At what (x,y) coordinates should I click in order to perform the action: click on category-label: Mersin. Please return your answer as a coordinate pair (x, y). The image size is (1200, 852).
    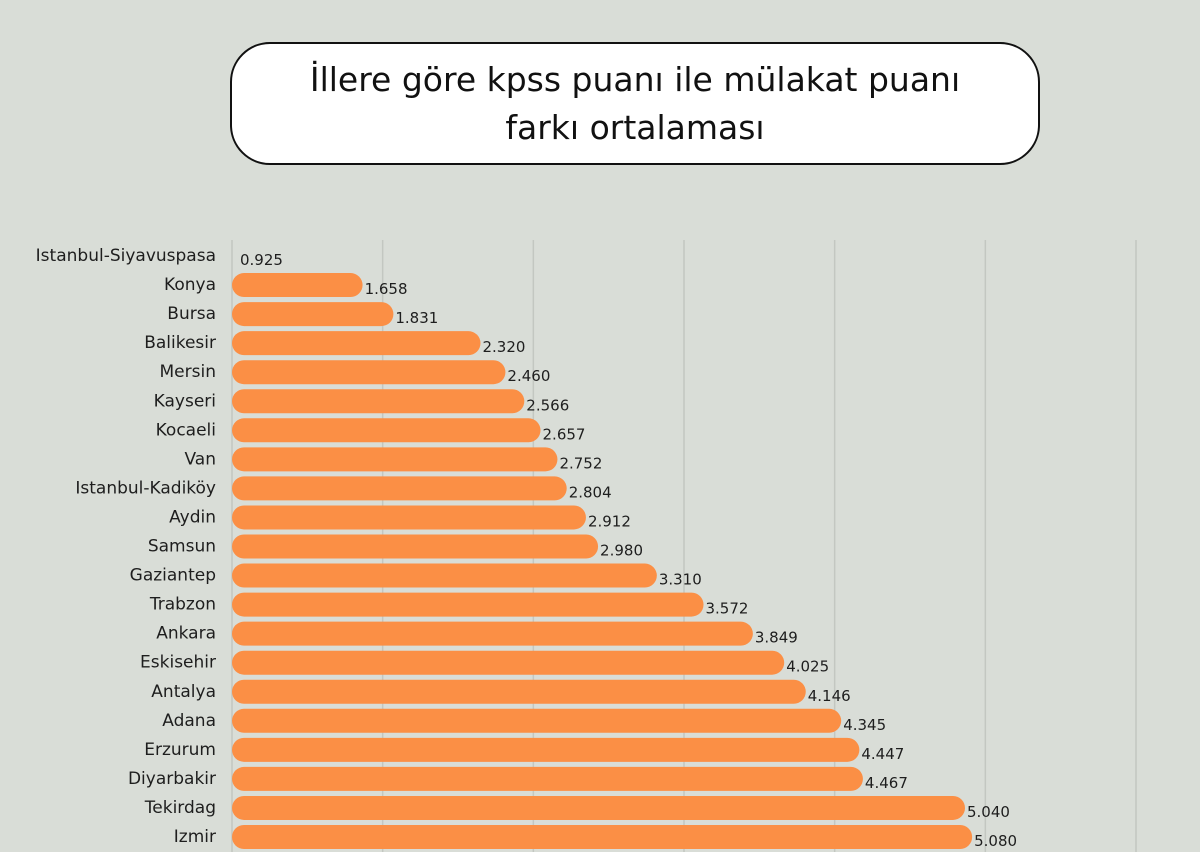
    Looking at the image, I should click on (188, 372).